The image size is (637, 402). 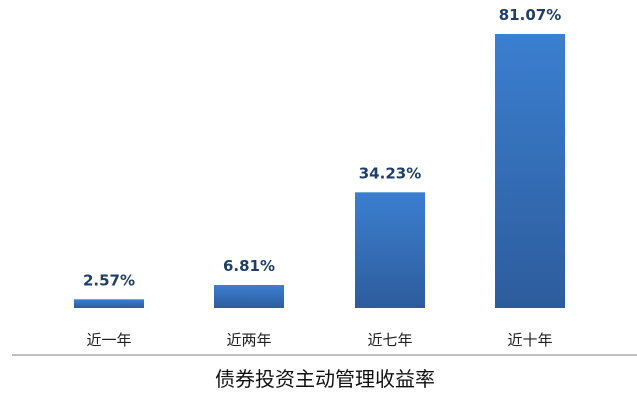 I want to click on value-label-2: 6.81%, so click(x=249, y=266).